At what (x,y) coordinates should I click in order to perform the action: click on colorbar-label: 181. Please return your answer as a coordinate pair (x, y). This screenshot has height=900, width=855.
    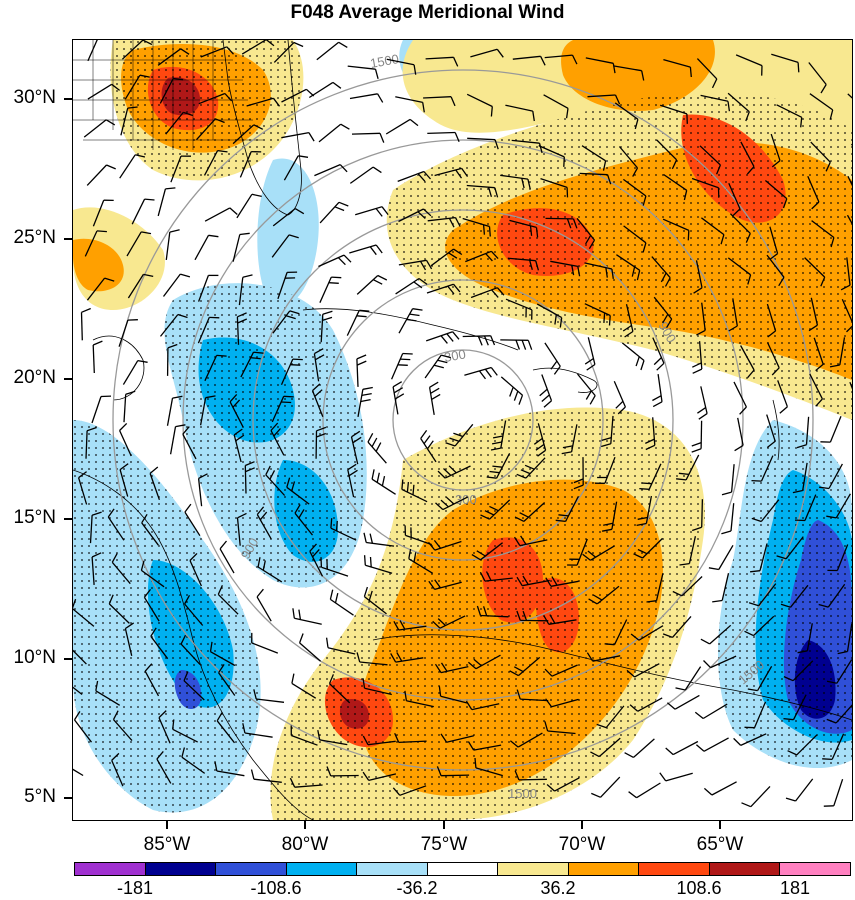
    Looking at the image, I should click on (795, 888).